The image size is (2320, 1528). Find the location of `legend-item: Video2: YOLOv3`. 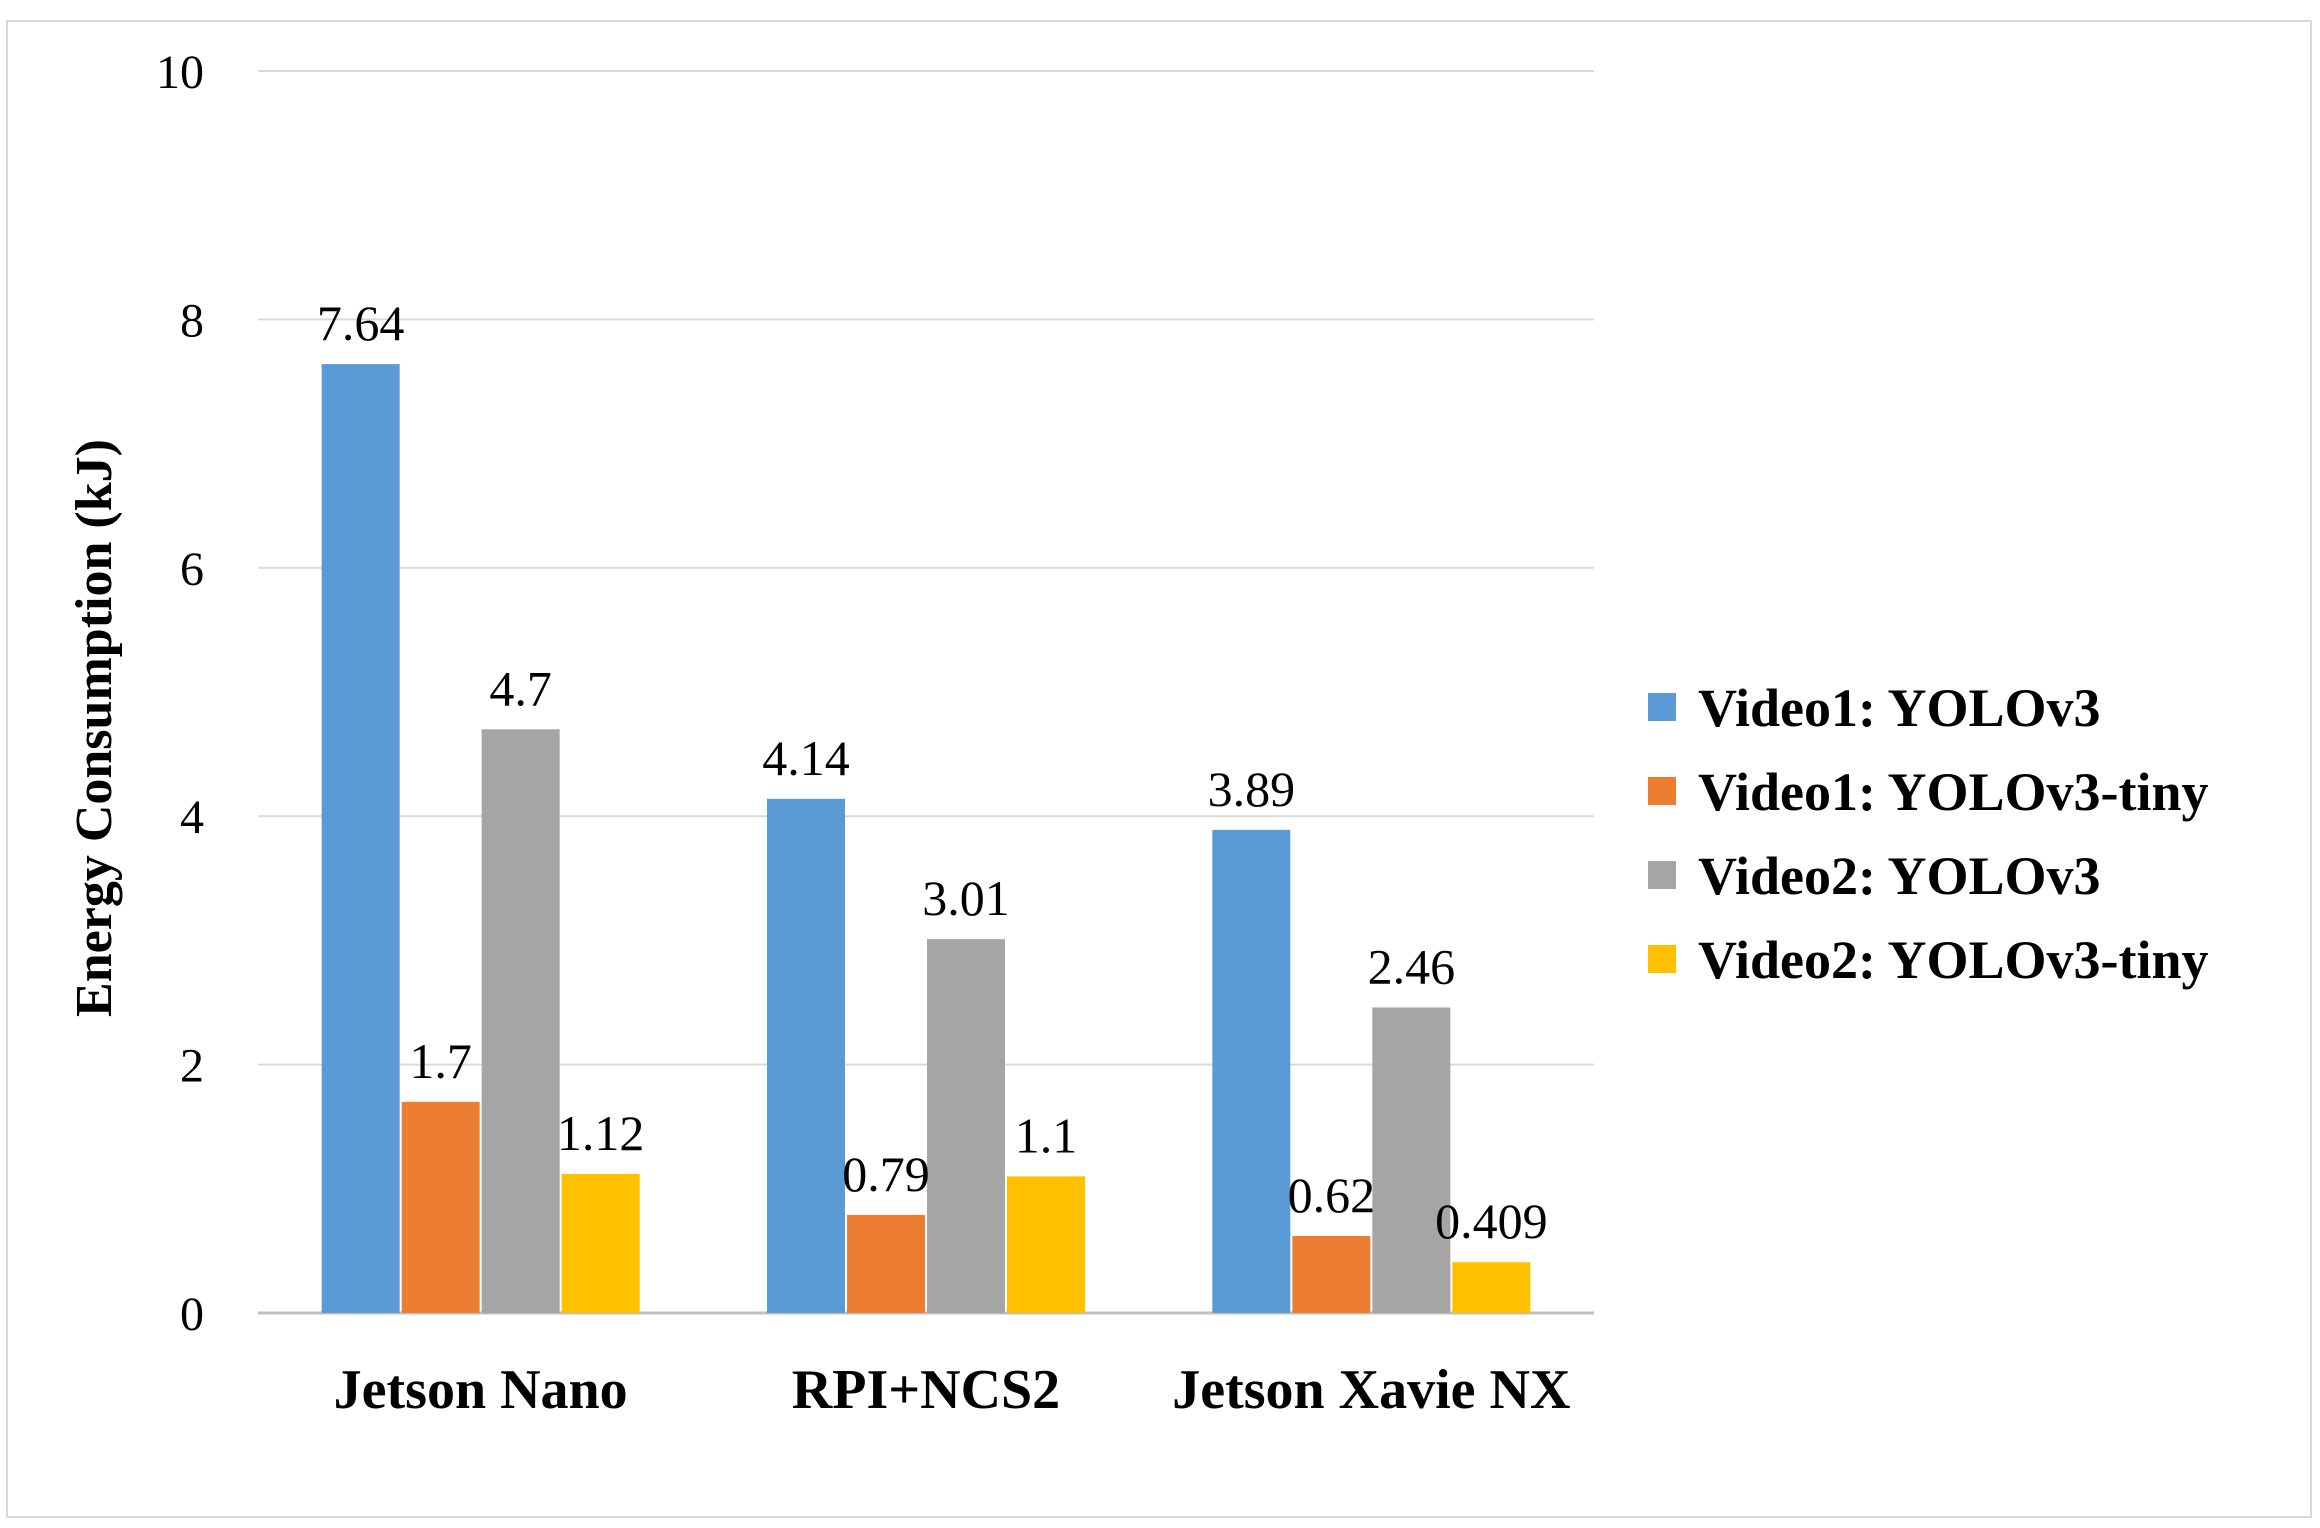

legend-item: Video2: YOLOv3 is located at coordinates (1874, 876).